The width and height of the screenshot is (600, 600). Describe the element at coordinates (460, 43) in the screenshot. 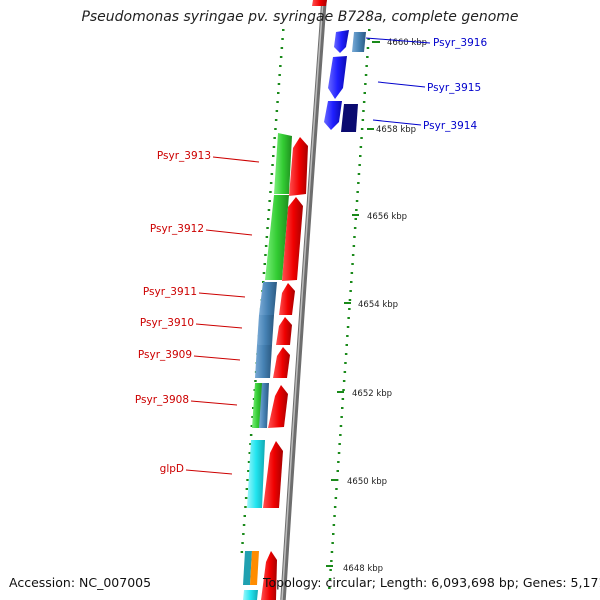

I see `gene-label-psyr-3916: Psyr_3916` at that location.